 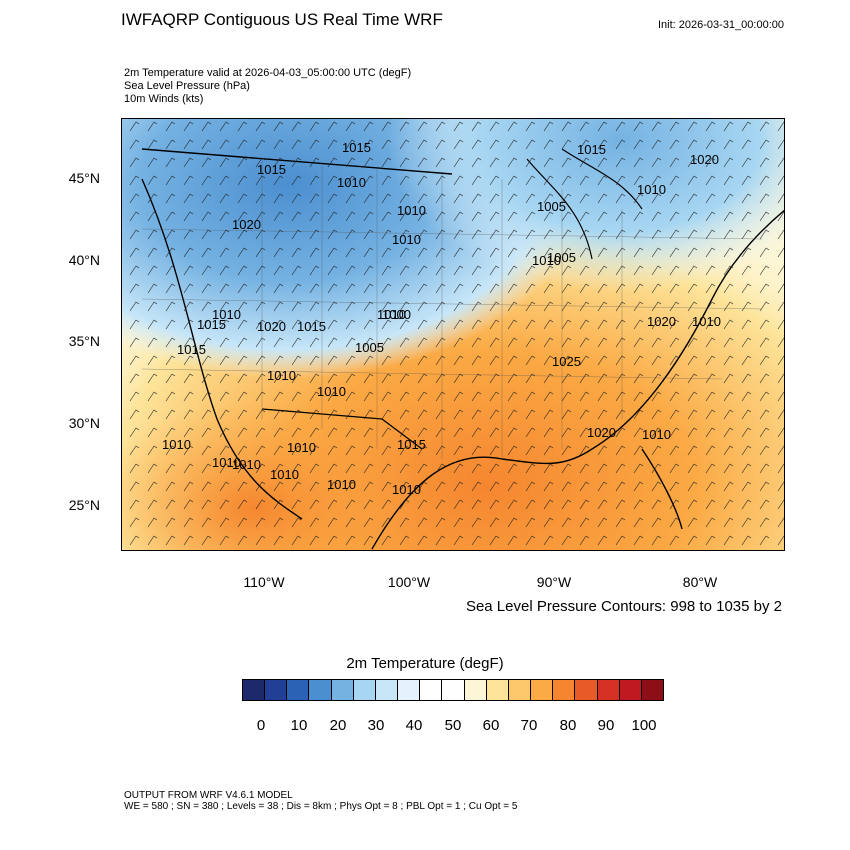 What do you see at coordinates (529, 725) in the screenshot?
I see `colorbar-label: 70` at bounding box center [529, 725].